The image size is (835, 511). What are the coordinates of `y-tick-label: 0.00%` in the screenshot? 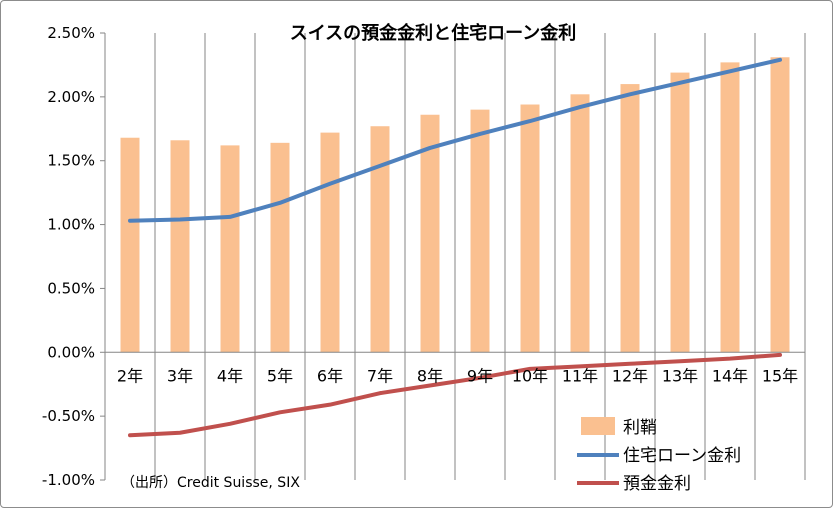 It's located at (71, 352).